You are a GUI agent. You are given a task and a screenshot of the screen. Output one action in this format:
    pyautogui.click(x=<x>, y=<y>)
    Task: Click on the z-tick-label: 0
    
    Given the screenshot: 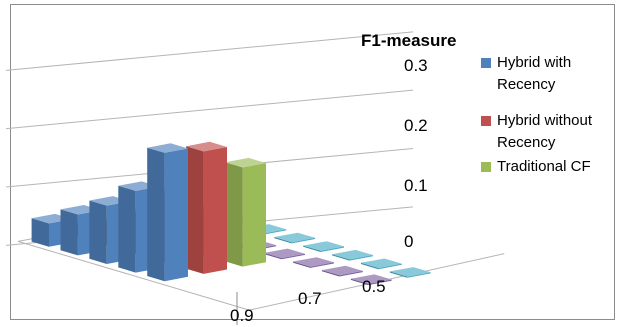 What is the action you would take?
    pyautogui.click(x=408, y=241)
    